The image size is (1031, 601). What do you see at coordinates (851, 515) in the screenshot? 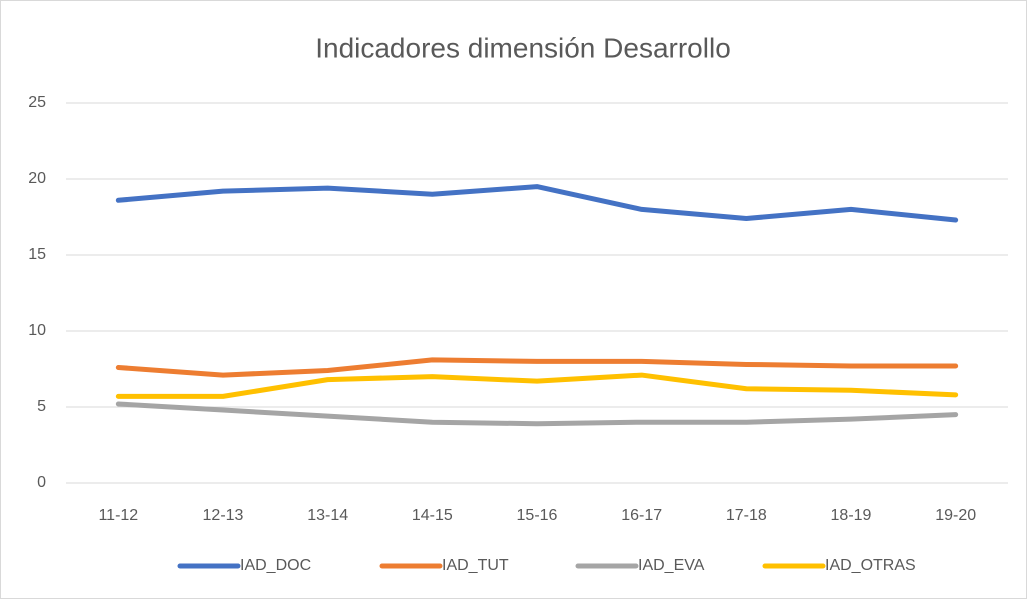
I see `x-tick-label: 18-19` at bounding box center [851, 515].